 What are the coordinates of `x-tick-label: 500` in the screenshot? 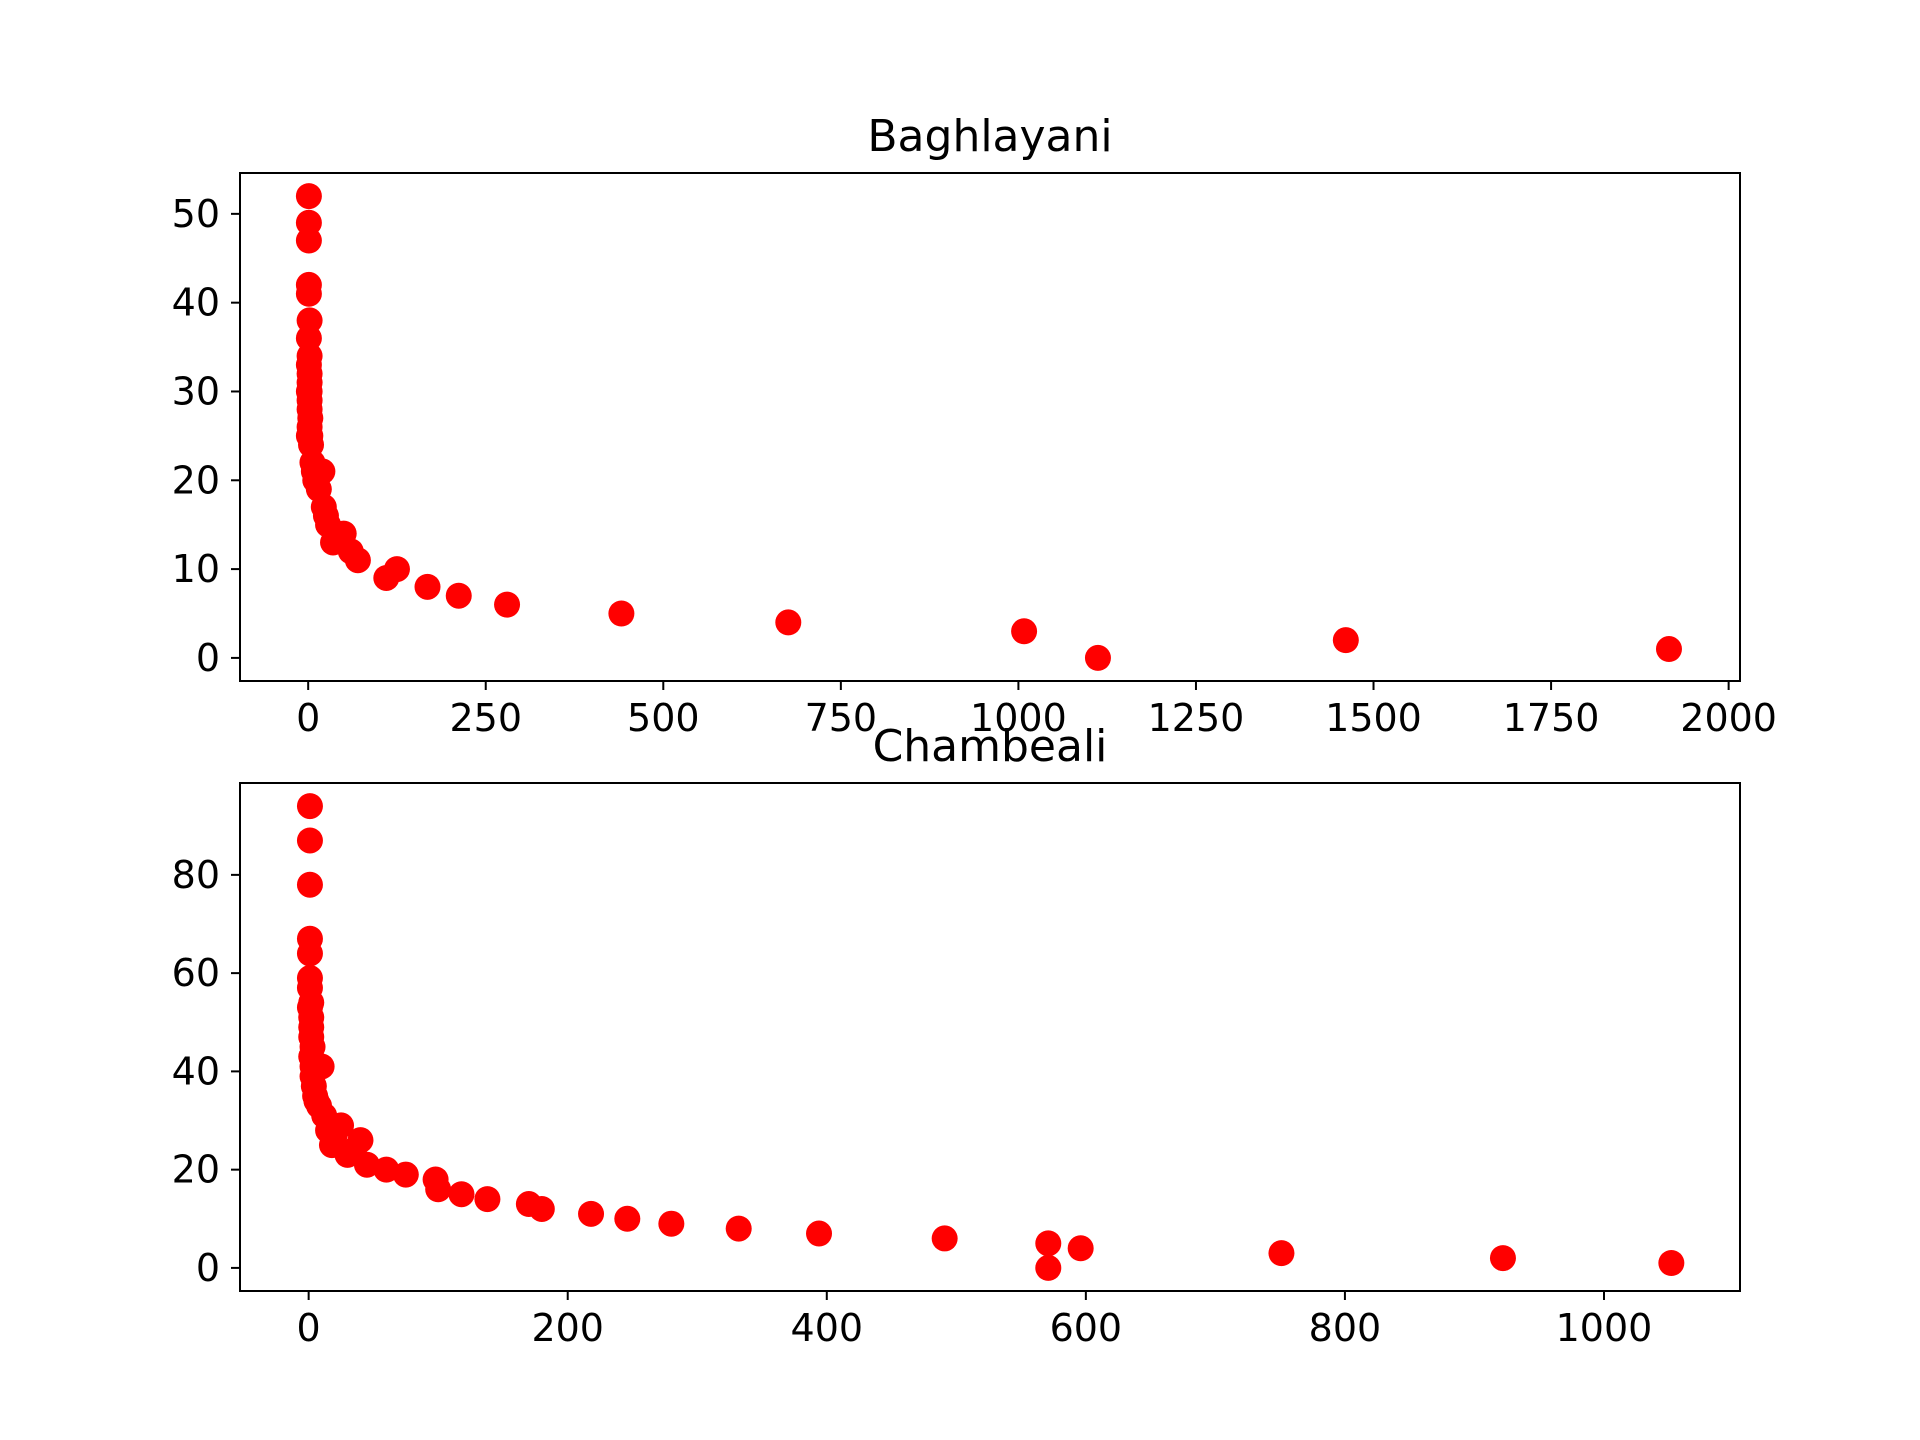 It's located at (663, 718).